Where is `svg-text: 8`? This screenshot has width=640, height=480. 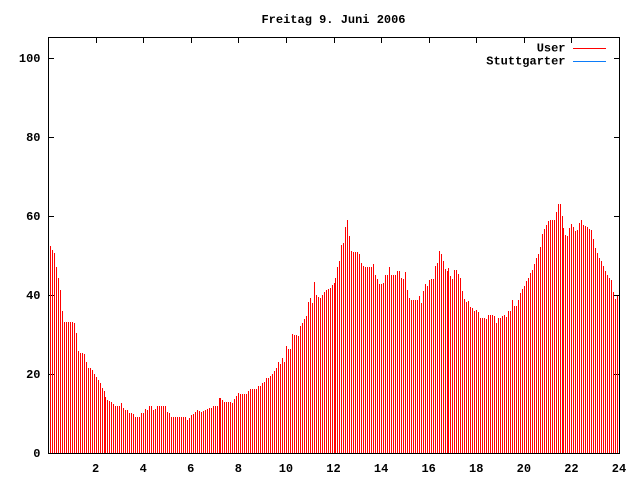 svg-text: 8 is located at coordinates (238, 469).